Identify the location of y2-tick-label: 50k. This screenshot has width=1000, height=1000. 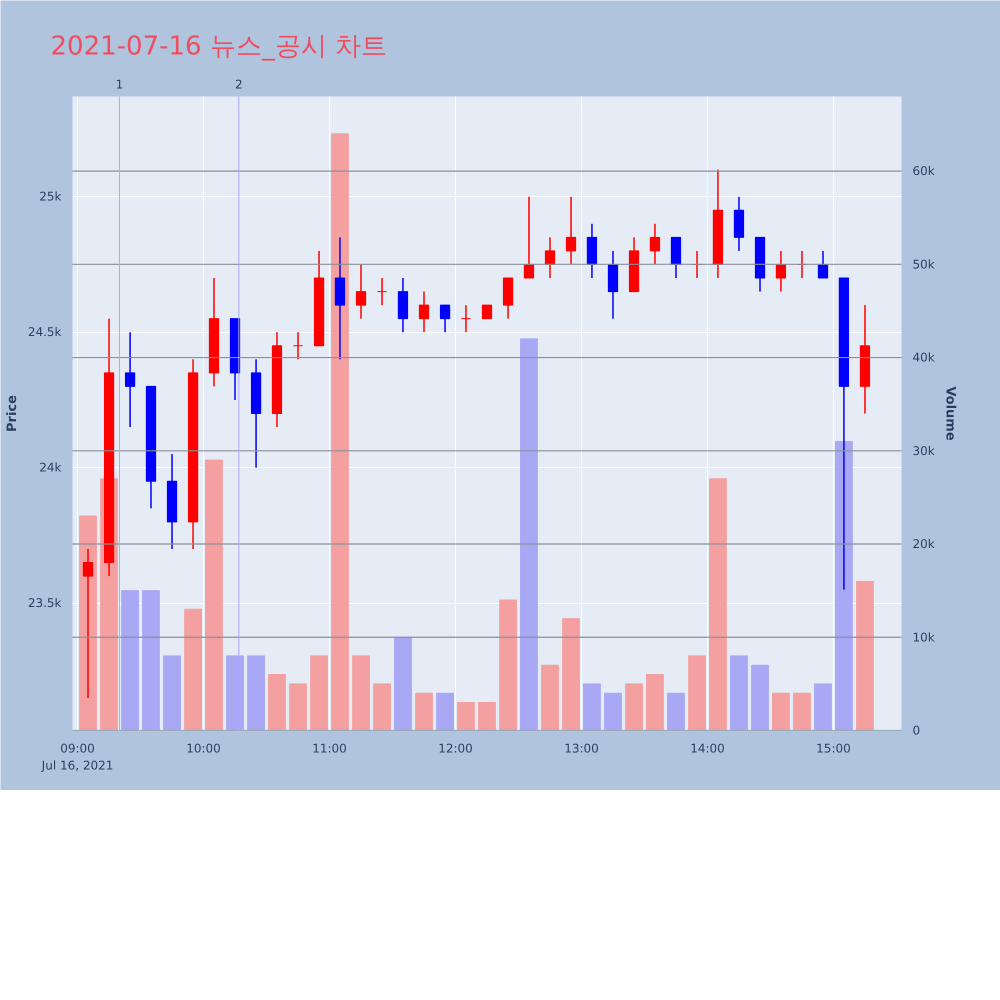
(923, 264).